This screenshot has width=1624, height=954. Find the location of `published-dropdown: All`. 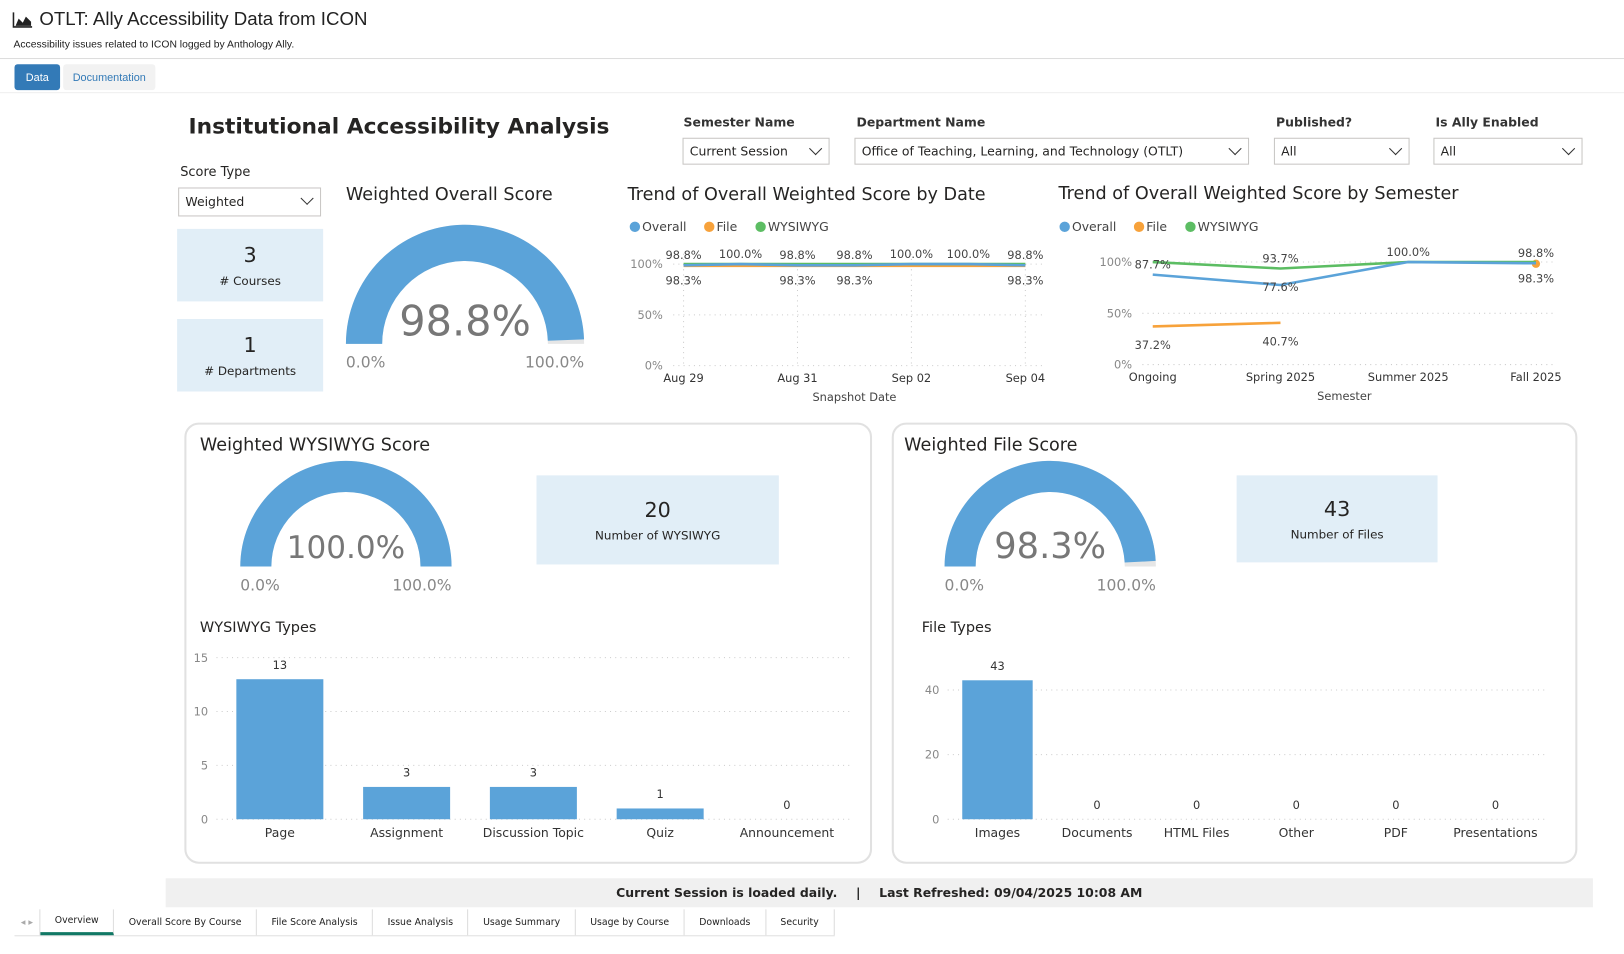

published-dropdown: All is located at coordinates (1341, 151).